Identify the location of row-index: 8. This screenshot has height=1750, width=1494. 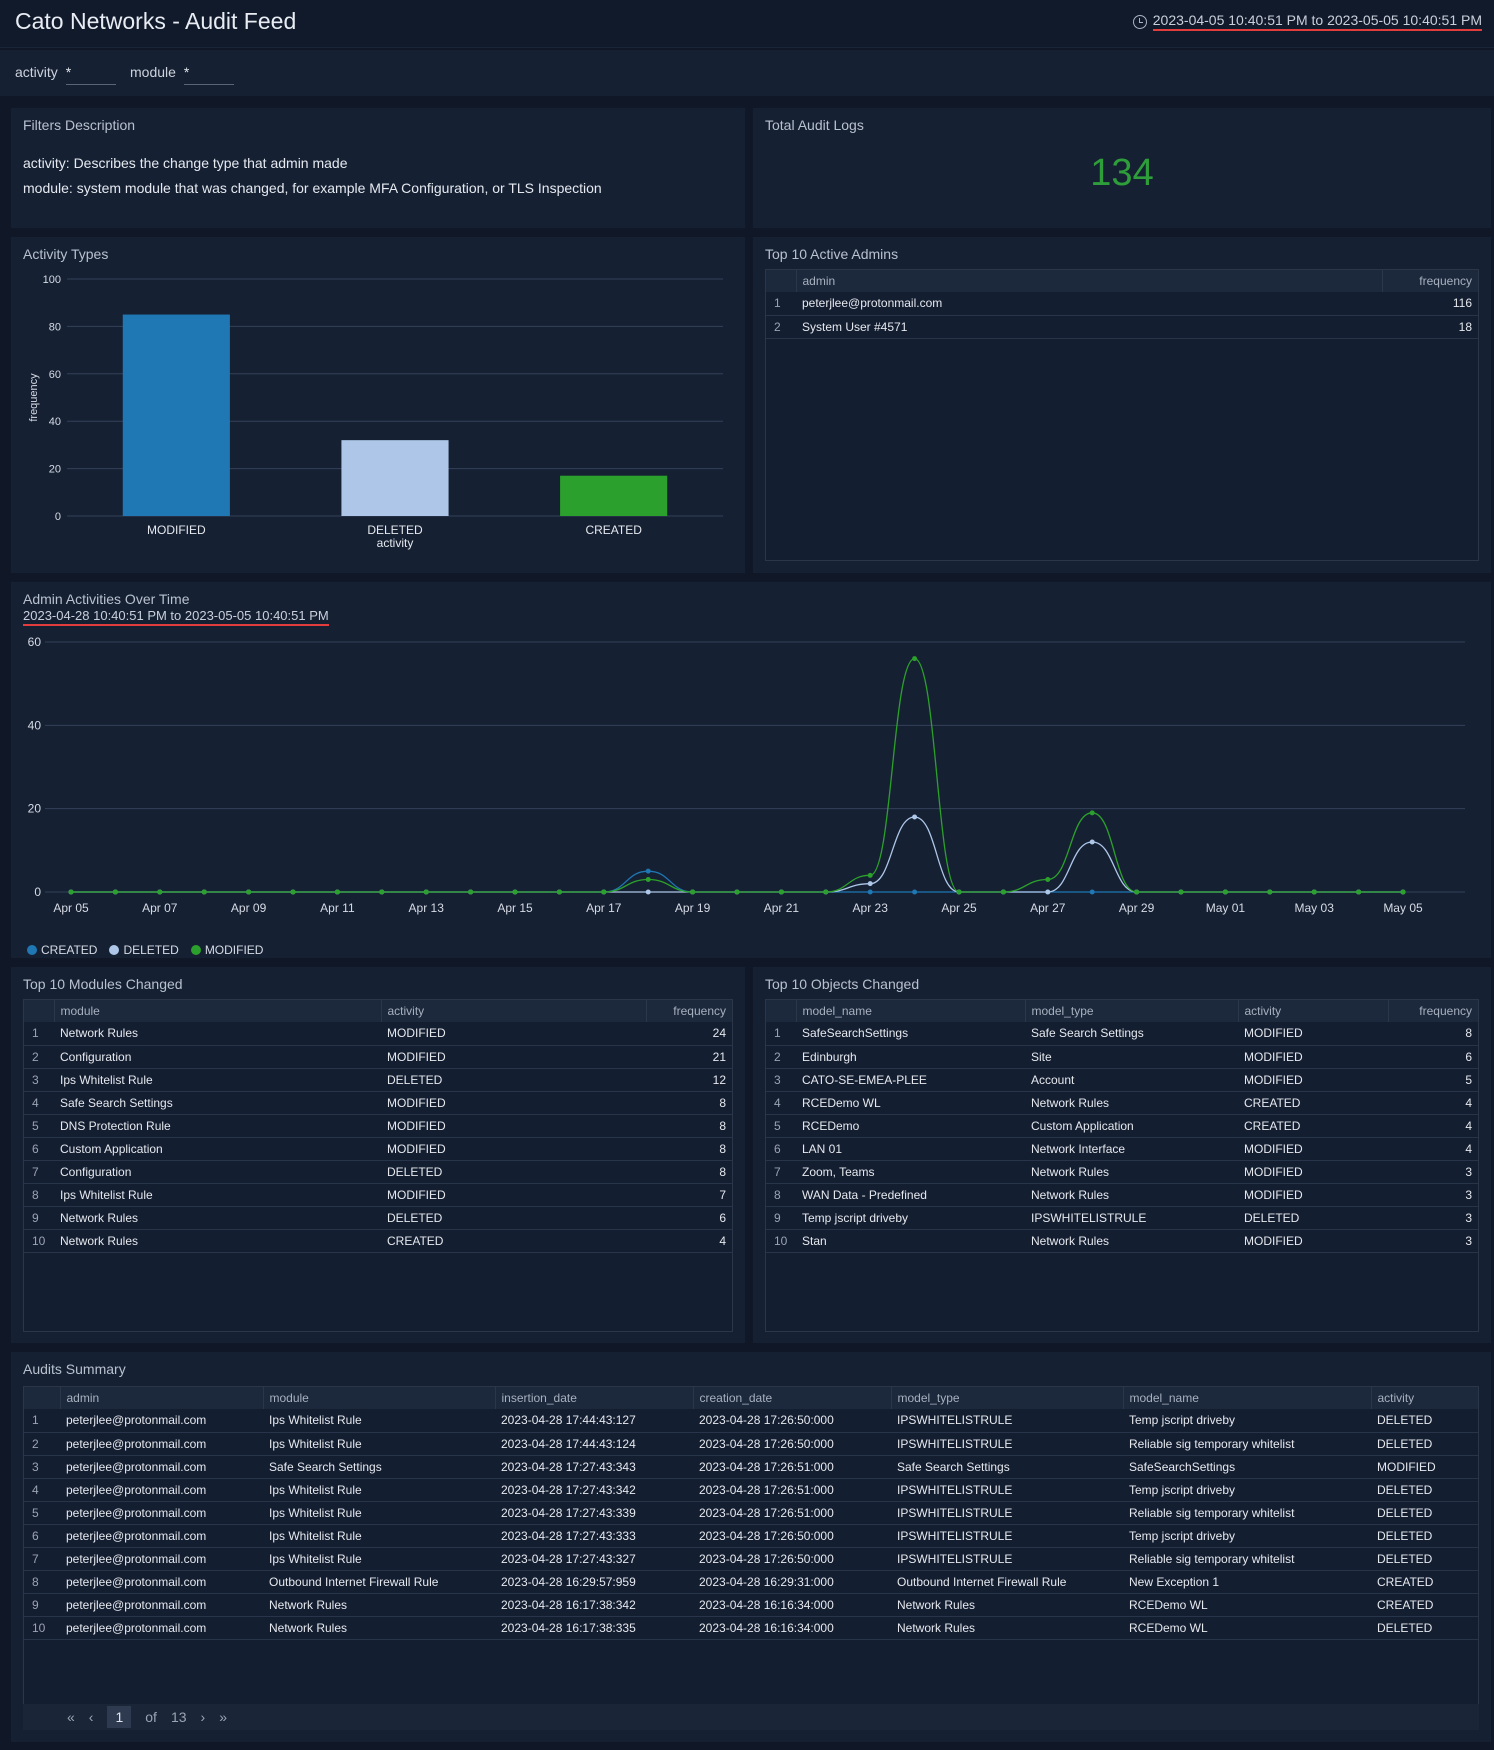
(39, 1195).